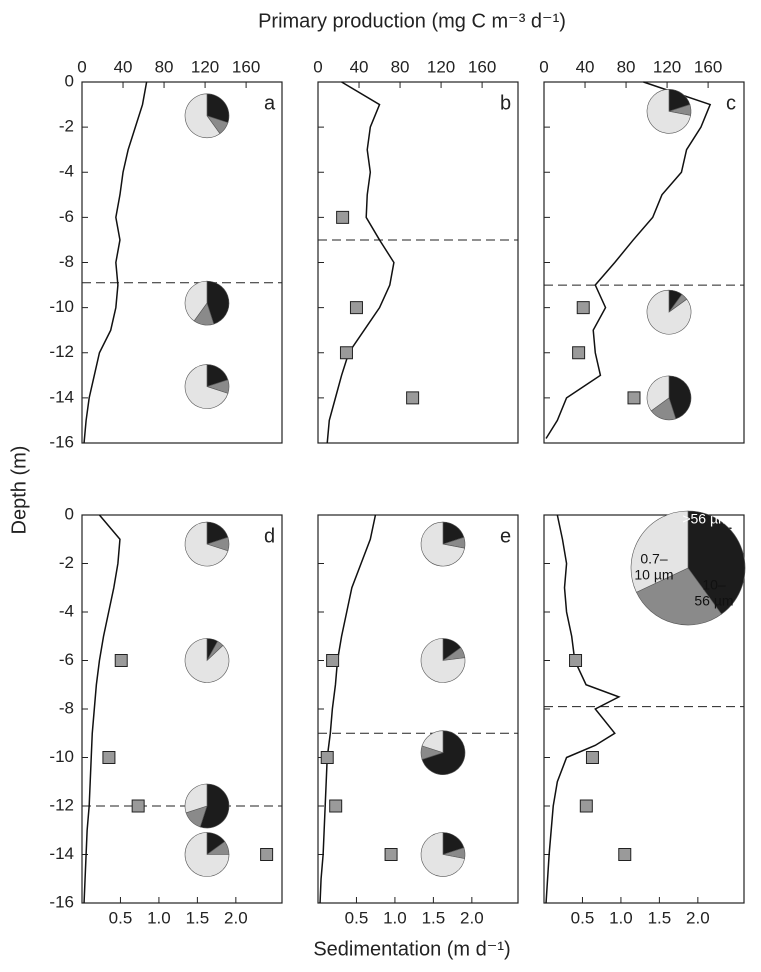 The image size is (761, 972). What do you see at coordinates (705, 519) in the screenshot?
I see `legend-label: >56 µm` at bounding box center [705, 519].